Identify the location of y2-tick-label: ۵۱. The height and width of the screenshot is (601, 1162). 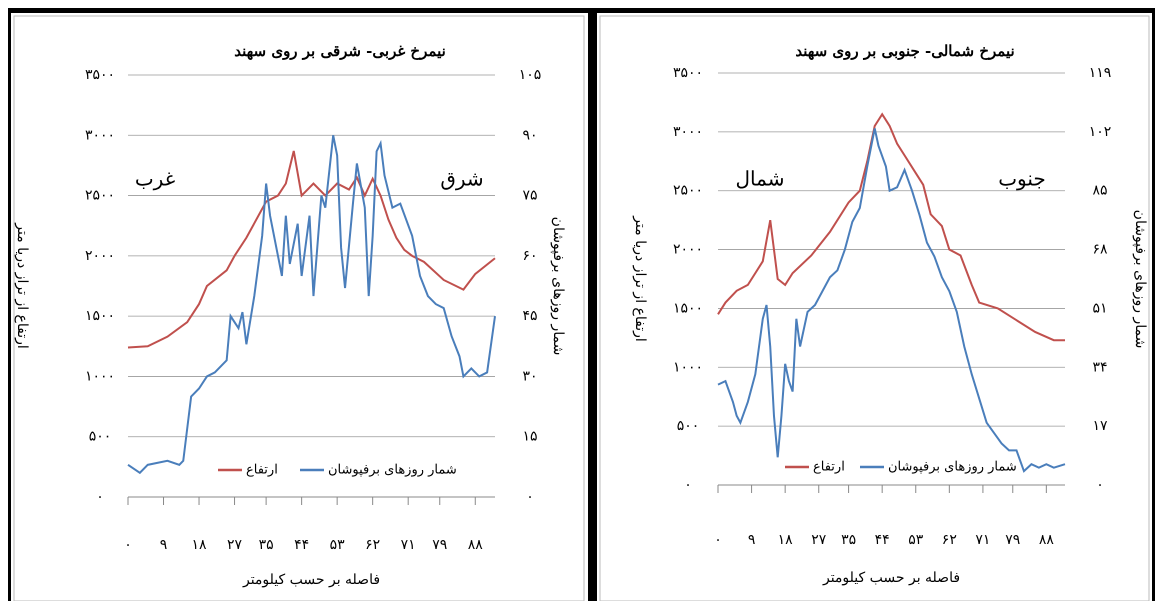
(1099, 308).